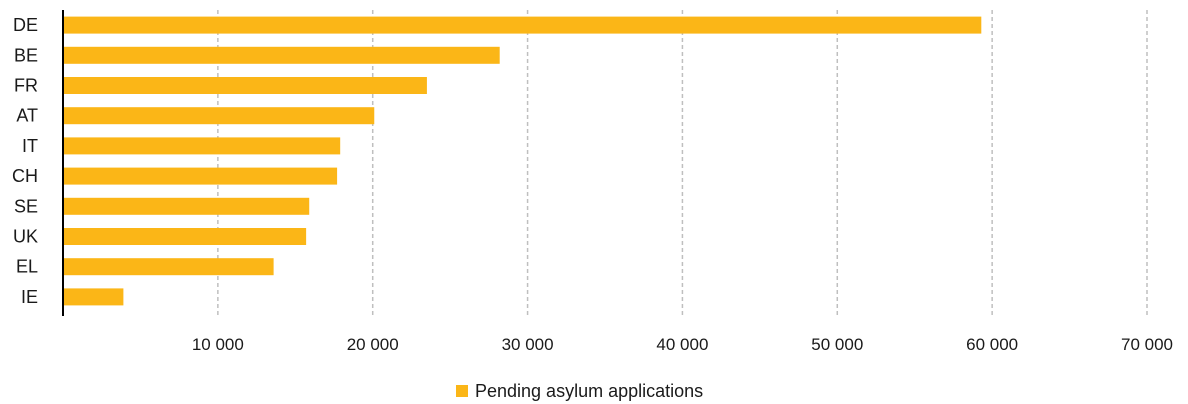  Describe the element at coordinates (25, 25) in the screenshot. I see `category-label: DE` at that location.